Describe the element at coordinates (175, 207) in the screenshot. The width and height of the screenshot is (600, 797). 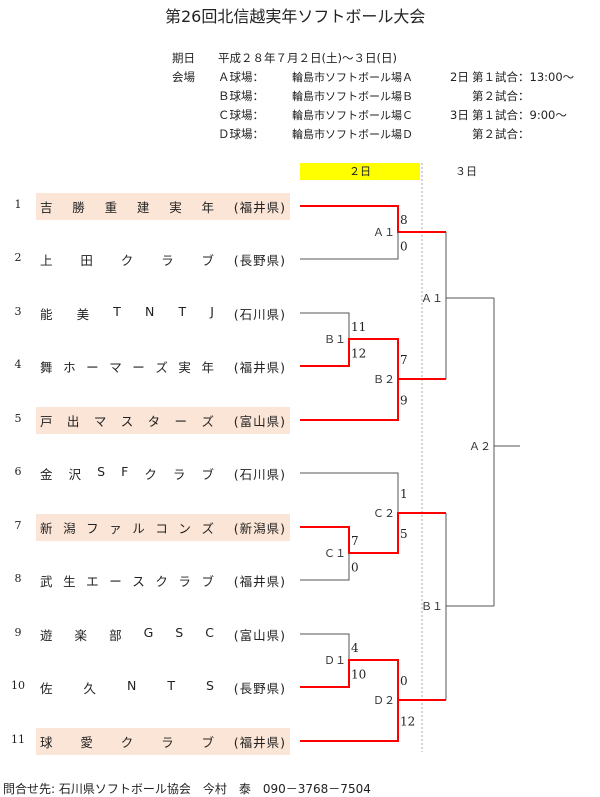
I see `team-name-char: 実` at that location.